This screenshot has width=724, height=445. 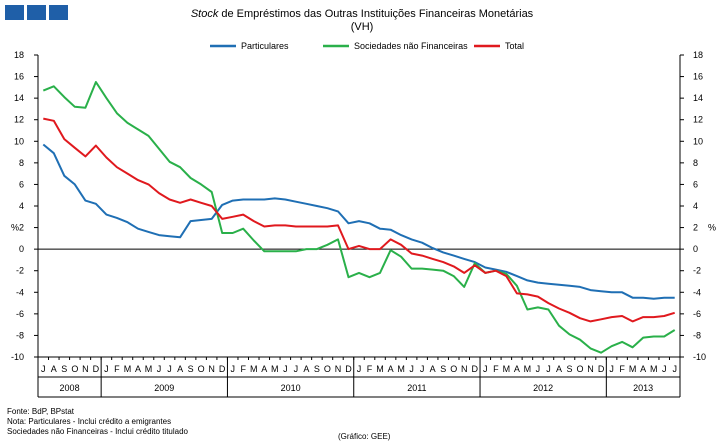 What do you see at coordinates (265, 46) in the screenshot?
I see `legend-label: Particulares` at bounding box center [265, 46].